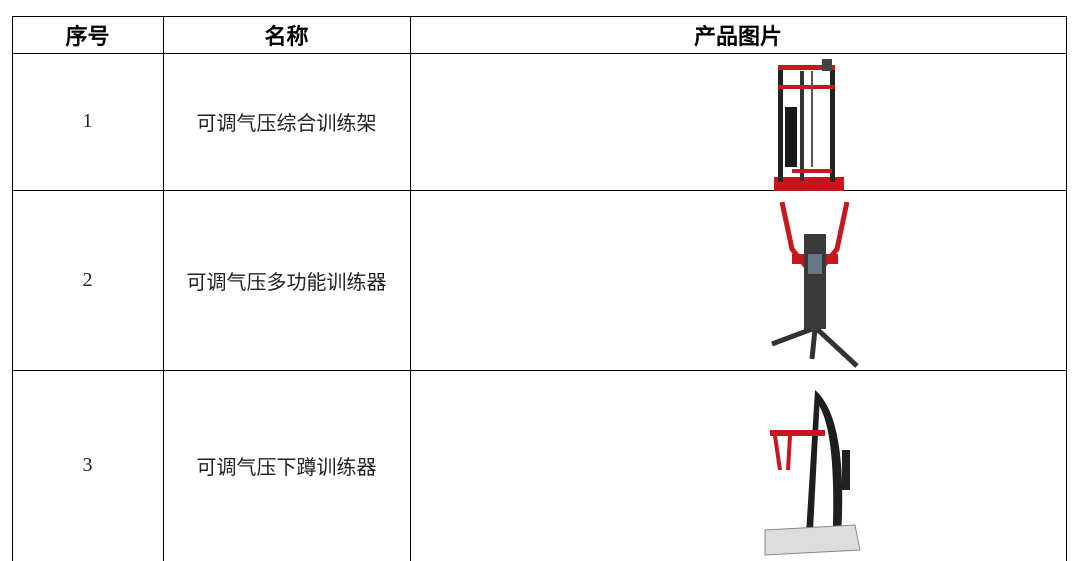 Image resolution: width=1078 pixels, height=561 pixels. I want to click on product-name: 可调气压多功能训练器, so click(286, 281).